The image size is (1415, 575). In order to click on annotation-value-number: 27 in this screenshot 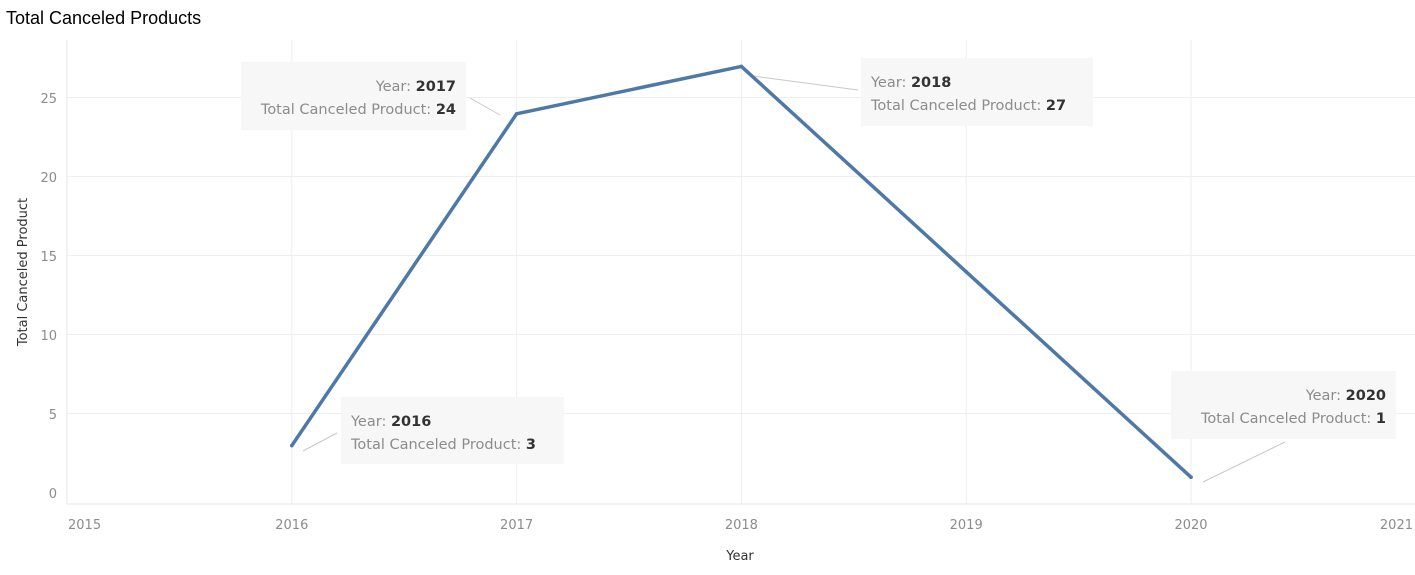, I will do `click(1056, 106)`.